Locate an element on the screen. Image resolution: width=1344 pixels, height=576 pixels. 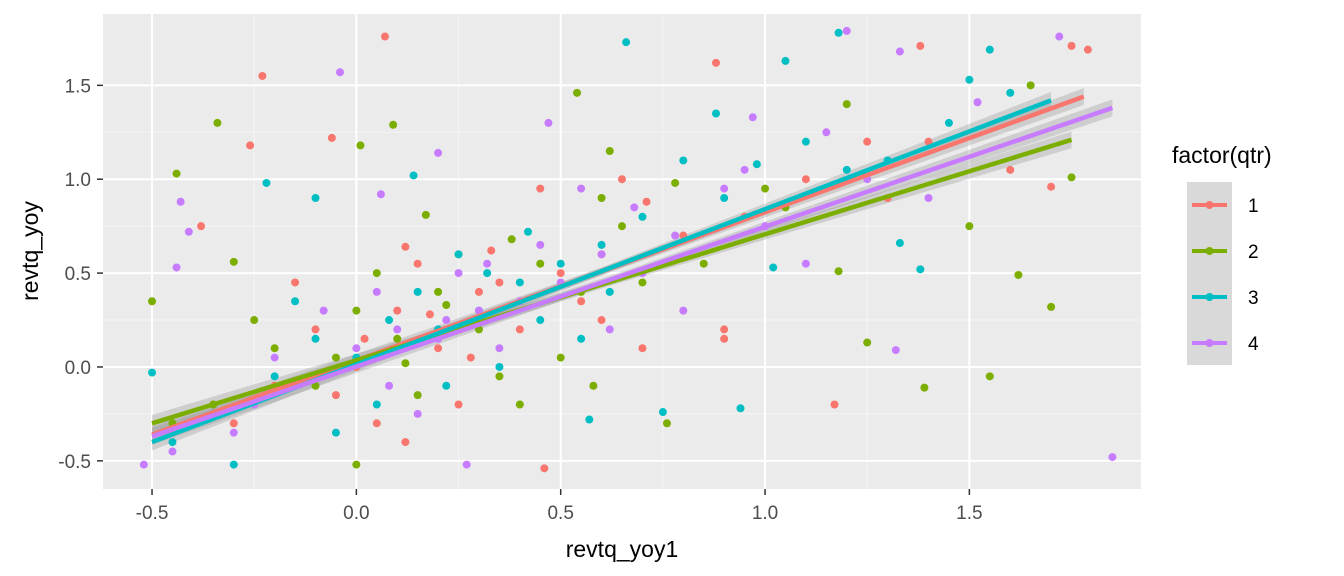
legend-label-4: 4 is located at coordinates (1253, 344).